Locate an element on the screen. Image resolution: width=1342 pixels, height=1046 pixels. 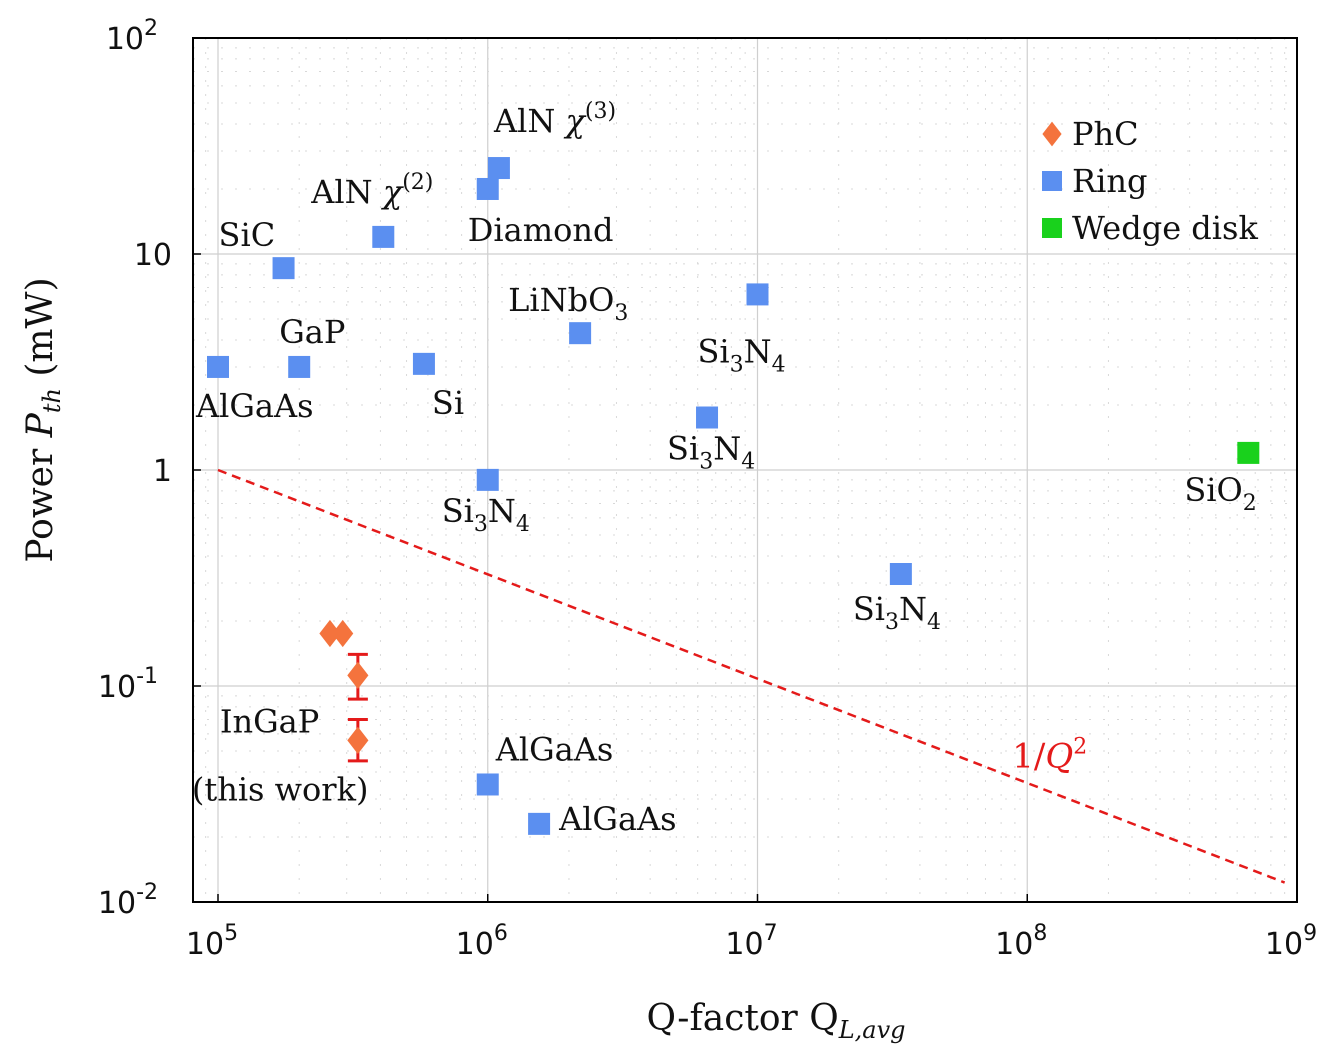
y-tick-label: 10² is located at coordinates (132, 36).